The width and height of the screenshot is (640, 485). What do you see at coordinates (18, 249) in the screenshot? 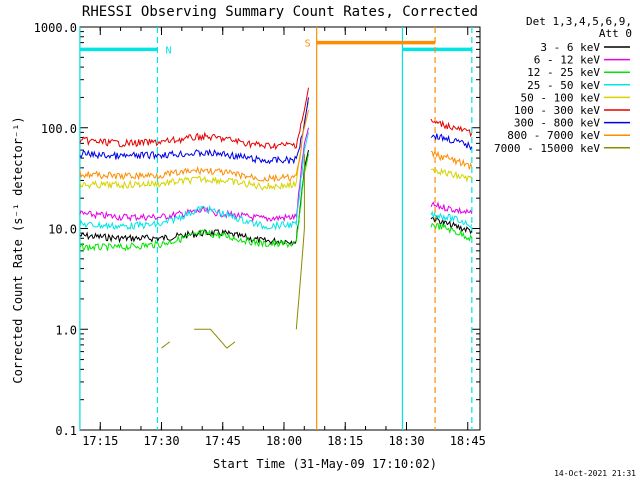
I see `y-axis-label: Corrected Count Rate (s⁻¹ detector⁻¹)` at bounding box center [18, 249].